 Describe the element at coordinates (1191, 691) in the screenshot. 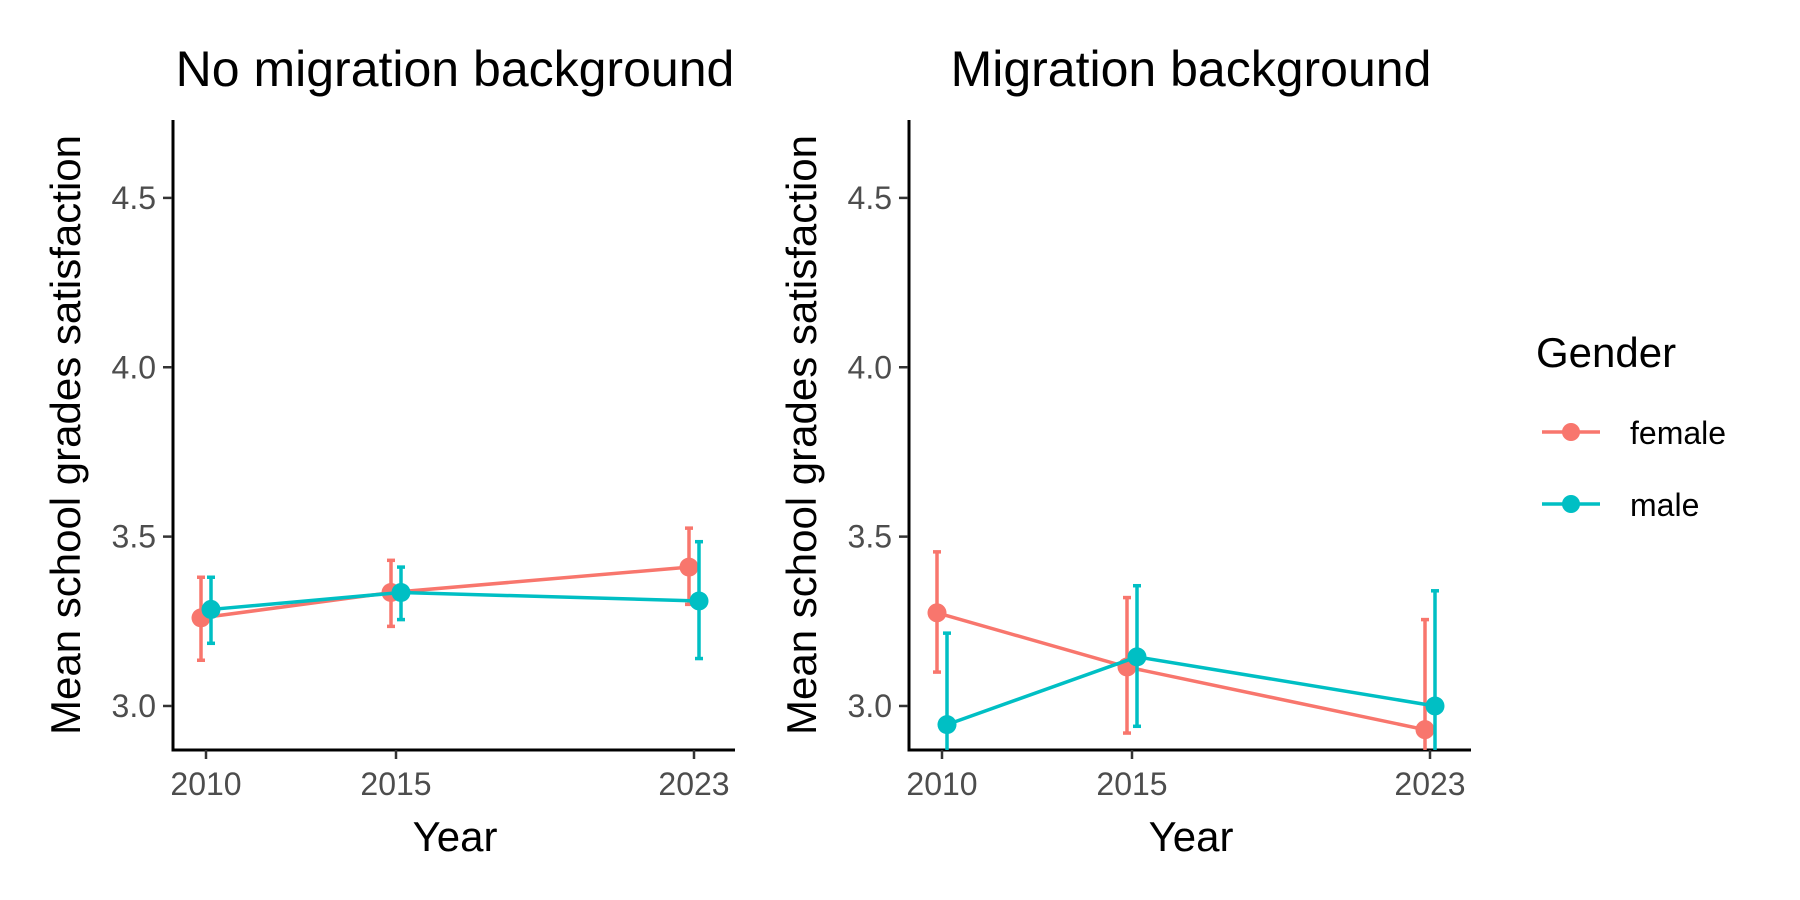

I see `series-line-male` at that location.